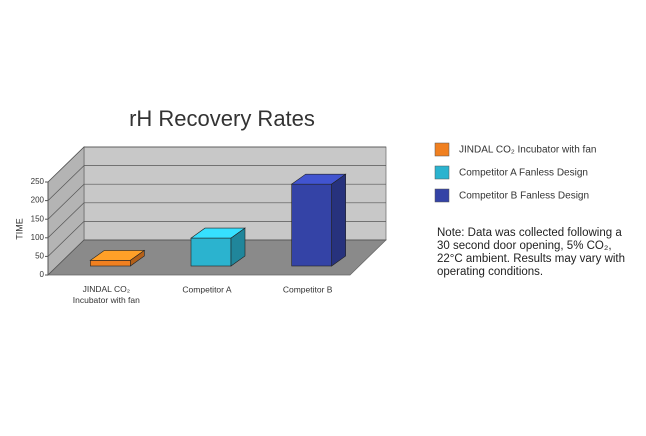 This screenshot has width=646, height=436. What do you see at coordinates (38, 237) in the screenshot?
I see `y-tick-label: 100` at bounding box center [38, 237].